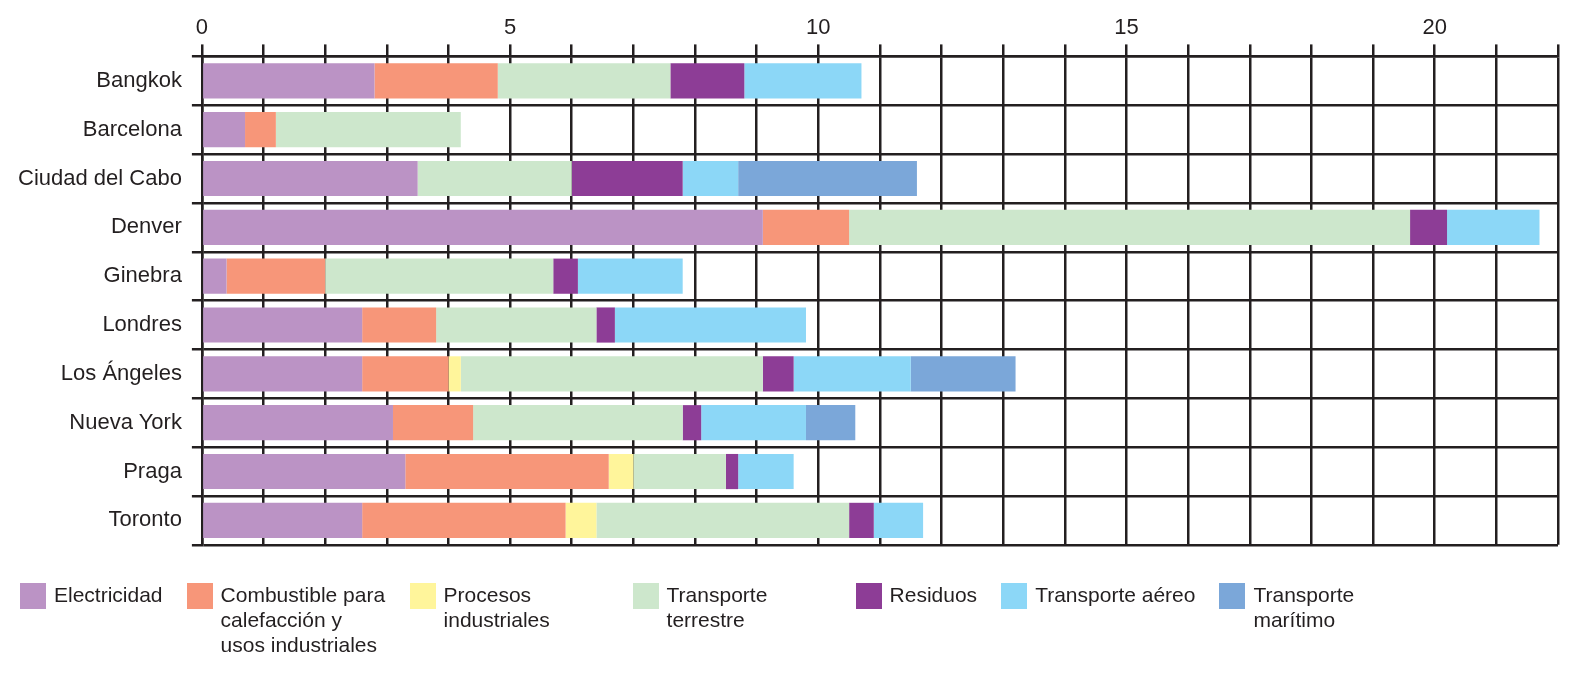 This screenshot has height=680, width=1586. Describe the element at coordinates (142, 324) in the screenshot. I see `y-tick-label: Londres` at that location.